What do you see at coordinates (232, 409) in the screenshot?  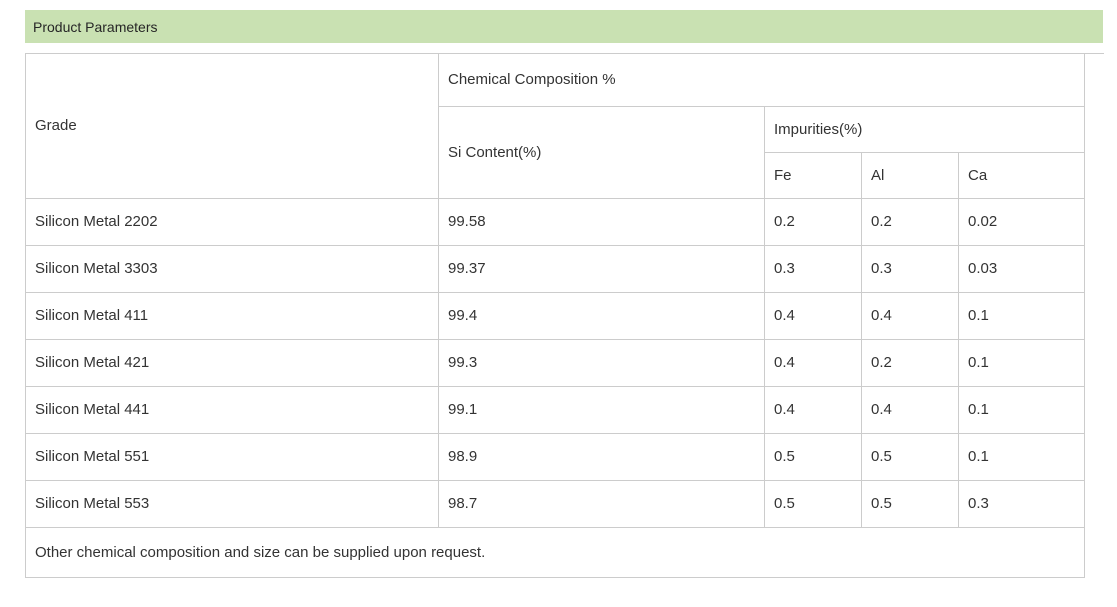 I see `cell-grade: Silicon Metal 441` at bounding box center [232, 409].